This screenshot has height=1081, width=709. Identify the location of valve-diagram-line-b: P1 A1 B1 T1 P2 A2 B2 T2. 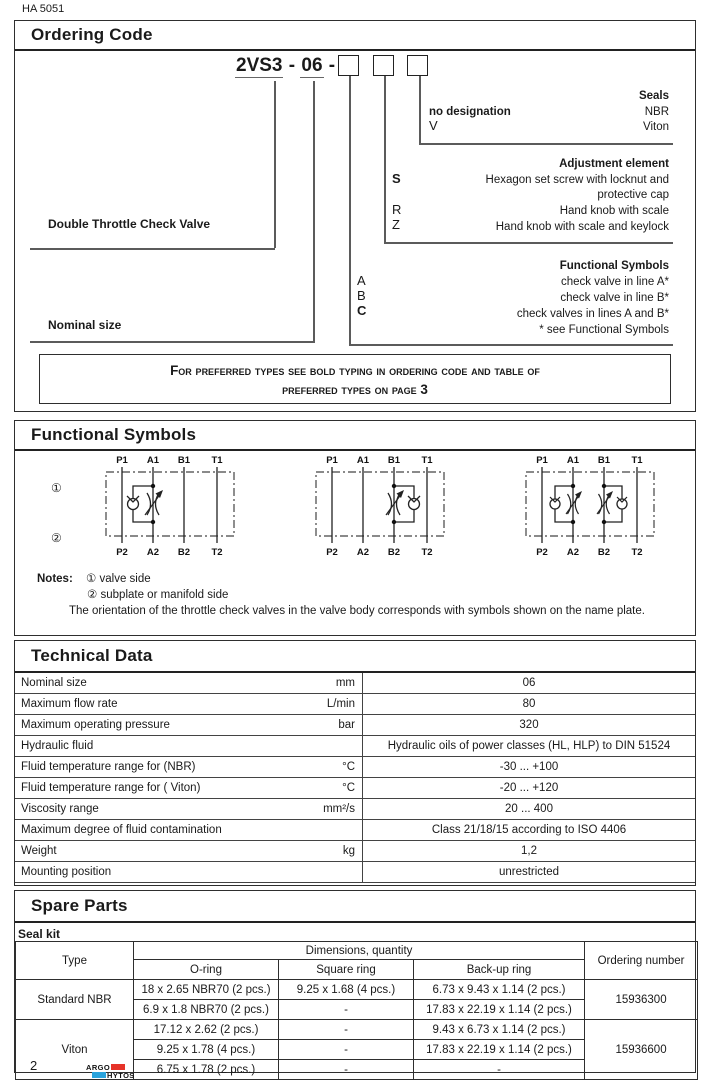
(380, 506).